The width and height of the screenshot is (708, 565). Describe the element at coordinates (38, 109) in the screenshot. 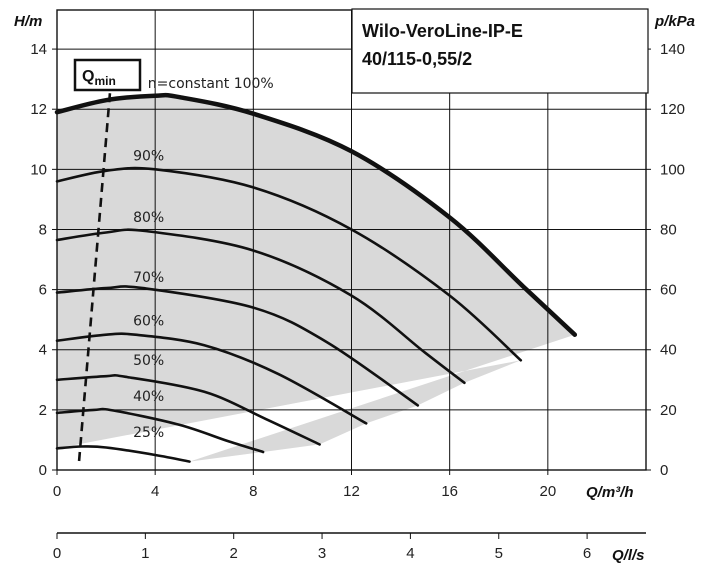

I see `y-tick-label: 12` at that location.